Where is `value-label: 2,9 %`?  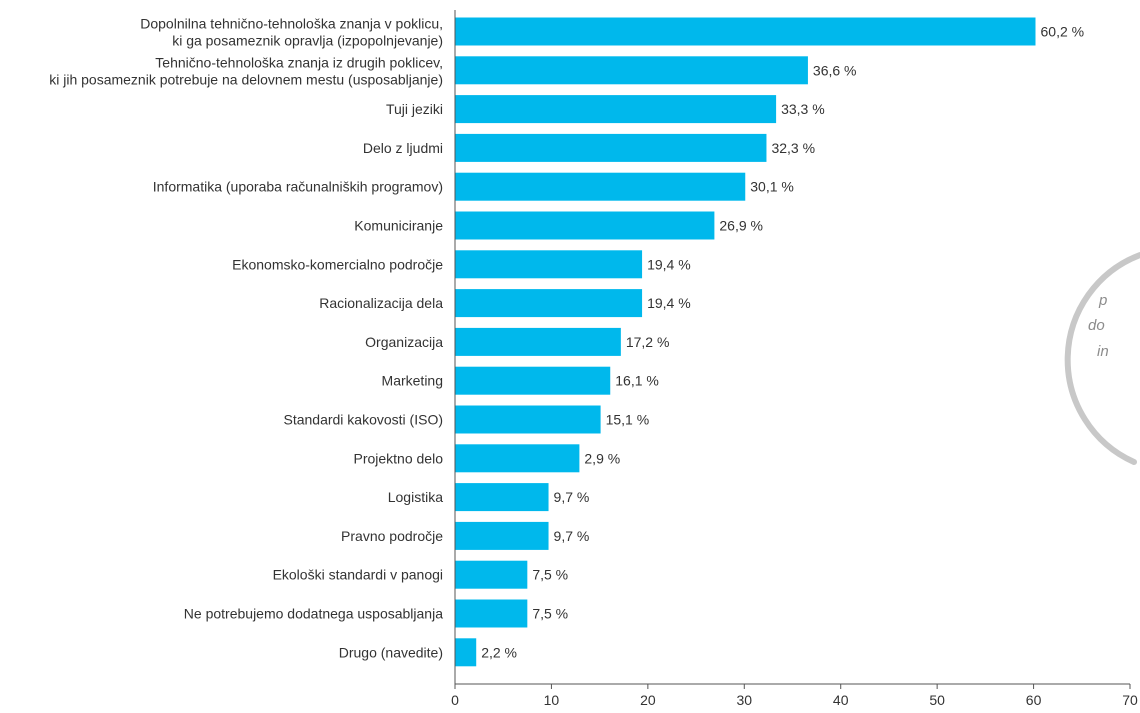
value-label: 2,9 % is located at coordinates (602, 458).